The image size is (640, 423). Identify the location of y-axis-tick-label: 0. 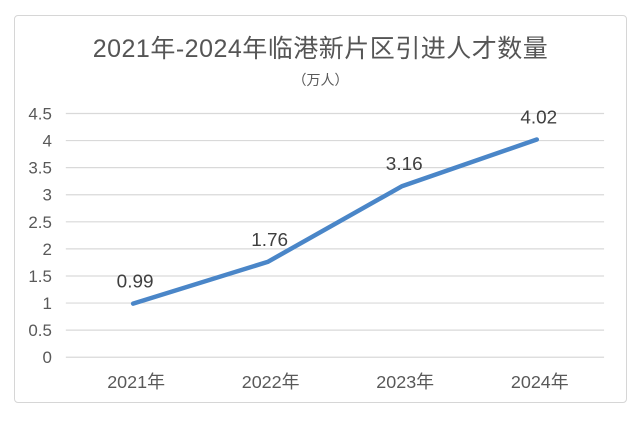
(46, 357).